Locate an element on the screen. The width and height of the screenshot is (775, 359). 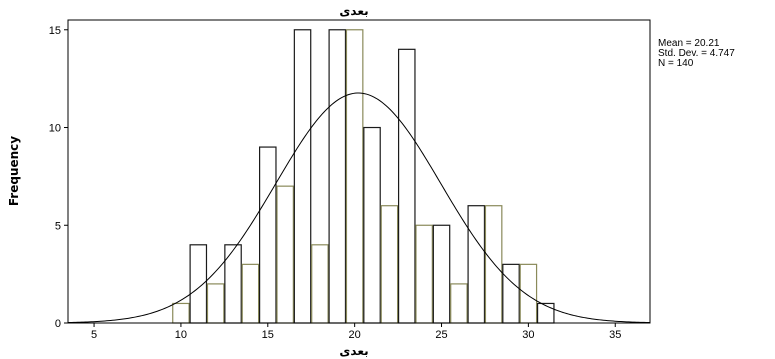
x-tick-label: 35 is located at coordinates (615, 335).